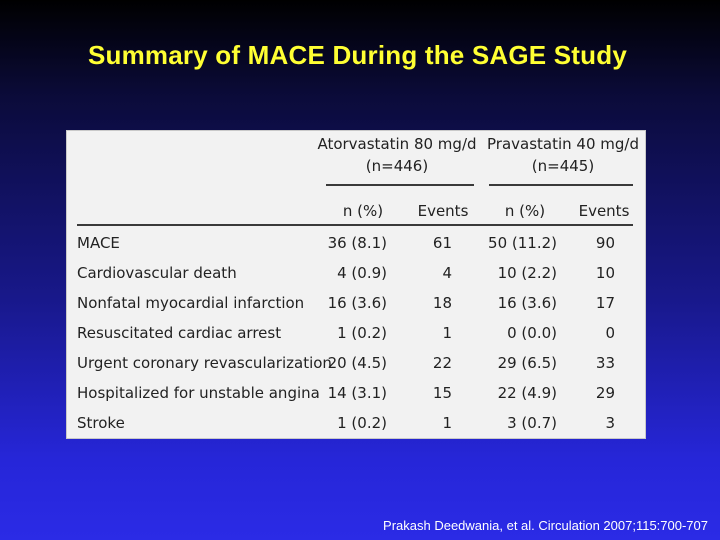 The width and height of the screenshot is (720, 540). What do you see at coordinates (447, 273) in the screenshot?
I see `cell-atorvastatin-events: 4` at bounding box center [447, 273].